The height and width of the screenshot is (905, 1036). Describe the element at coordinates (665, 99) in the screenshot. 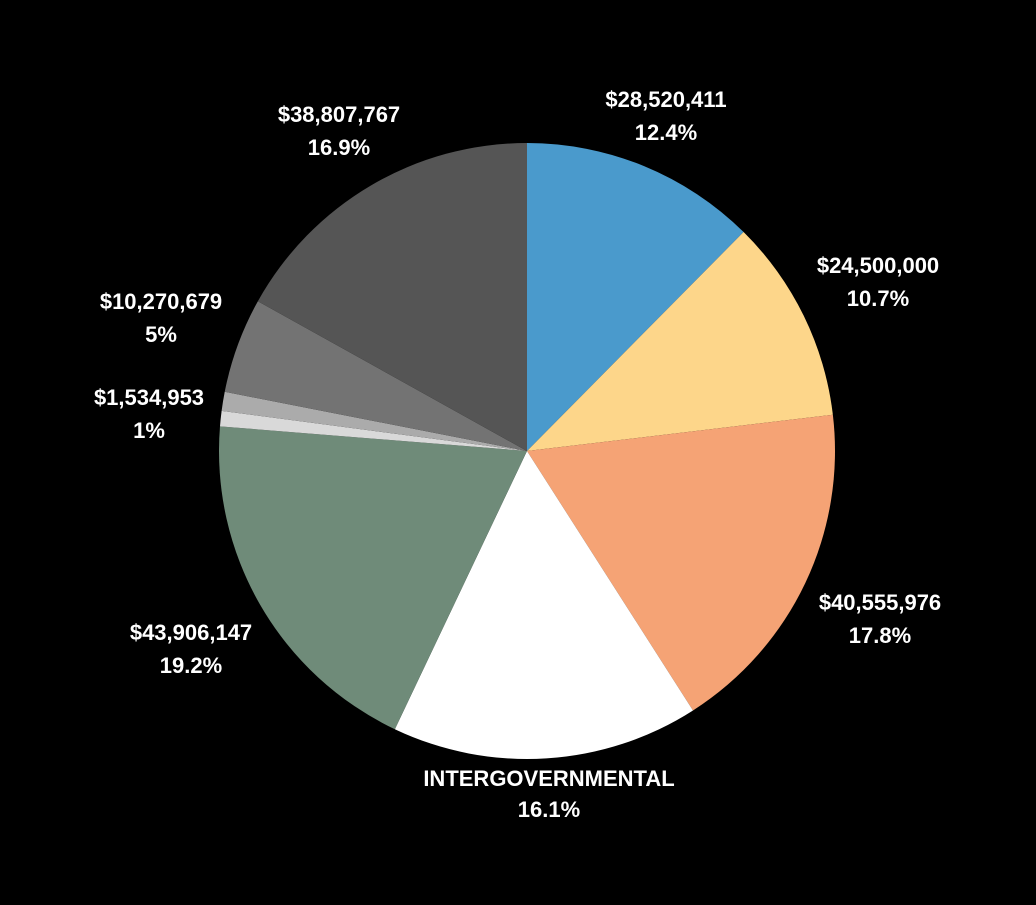

I see `slice-value-label: $28,520,411` at that location.